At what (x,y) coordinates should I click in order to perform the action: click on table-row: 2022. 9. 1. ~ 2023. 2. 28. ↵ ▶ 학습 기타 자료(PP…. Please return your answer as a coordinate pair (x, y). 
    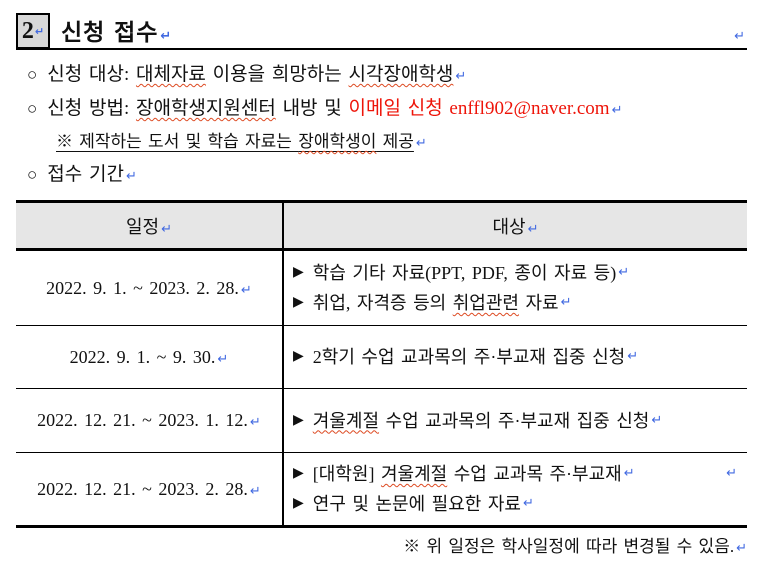
    Looking at the image, I should click on (381, 287).